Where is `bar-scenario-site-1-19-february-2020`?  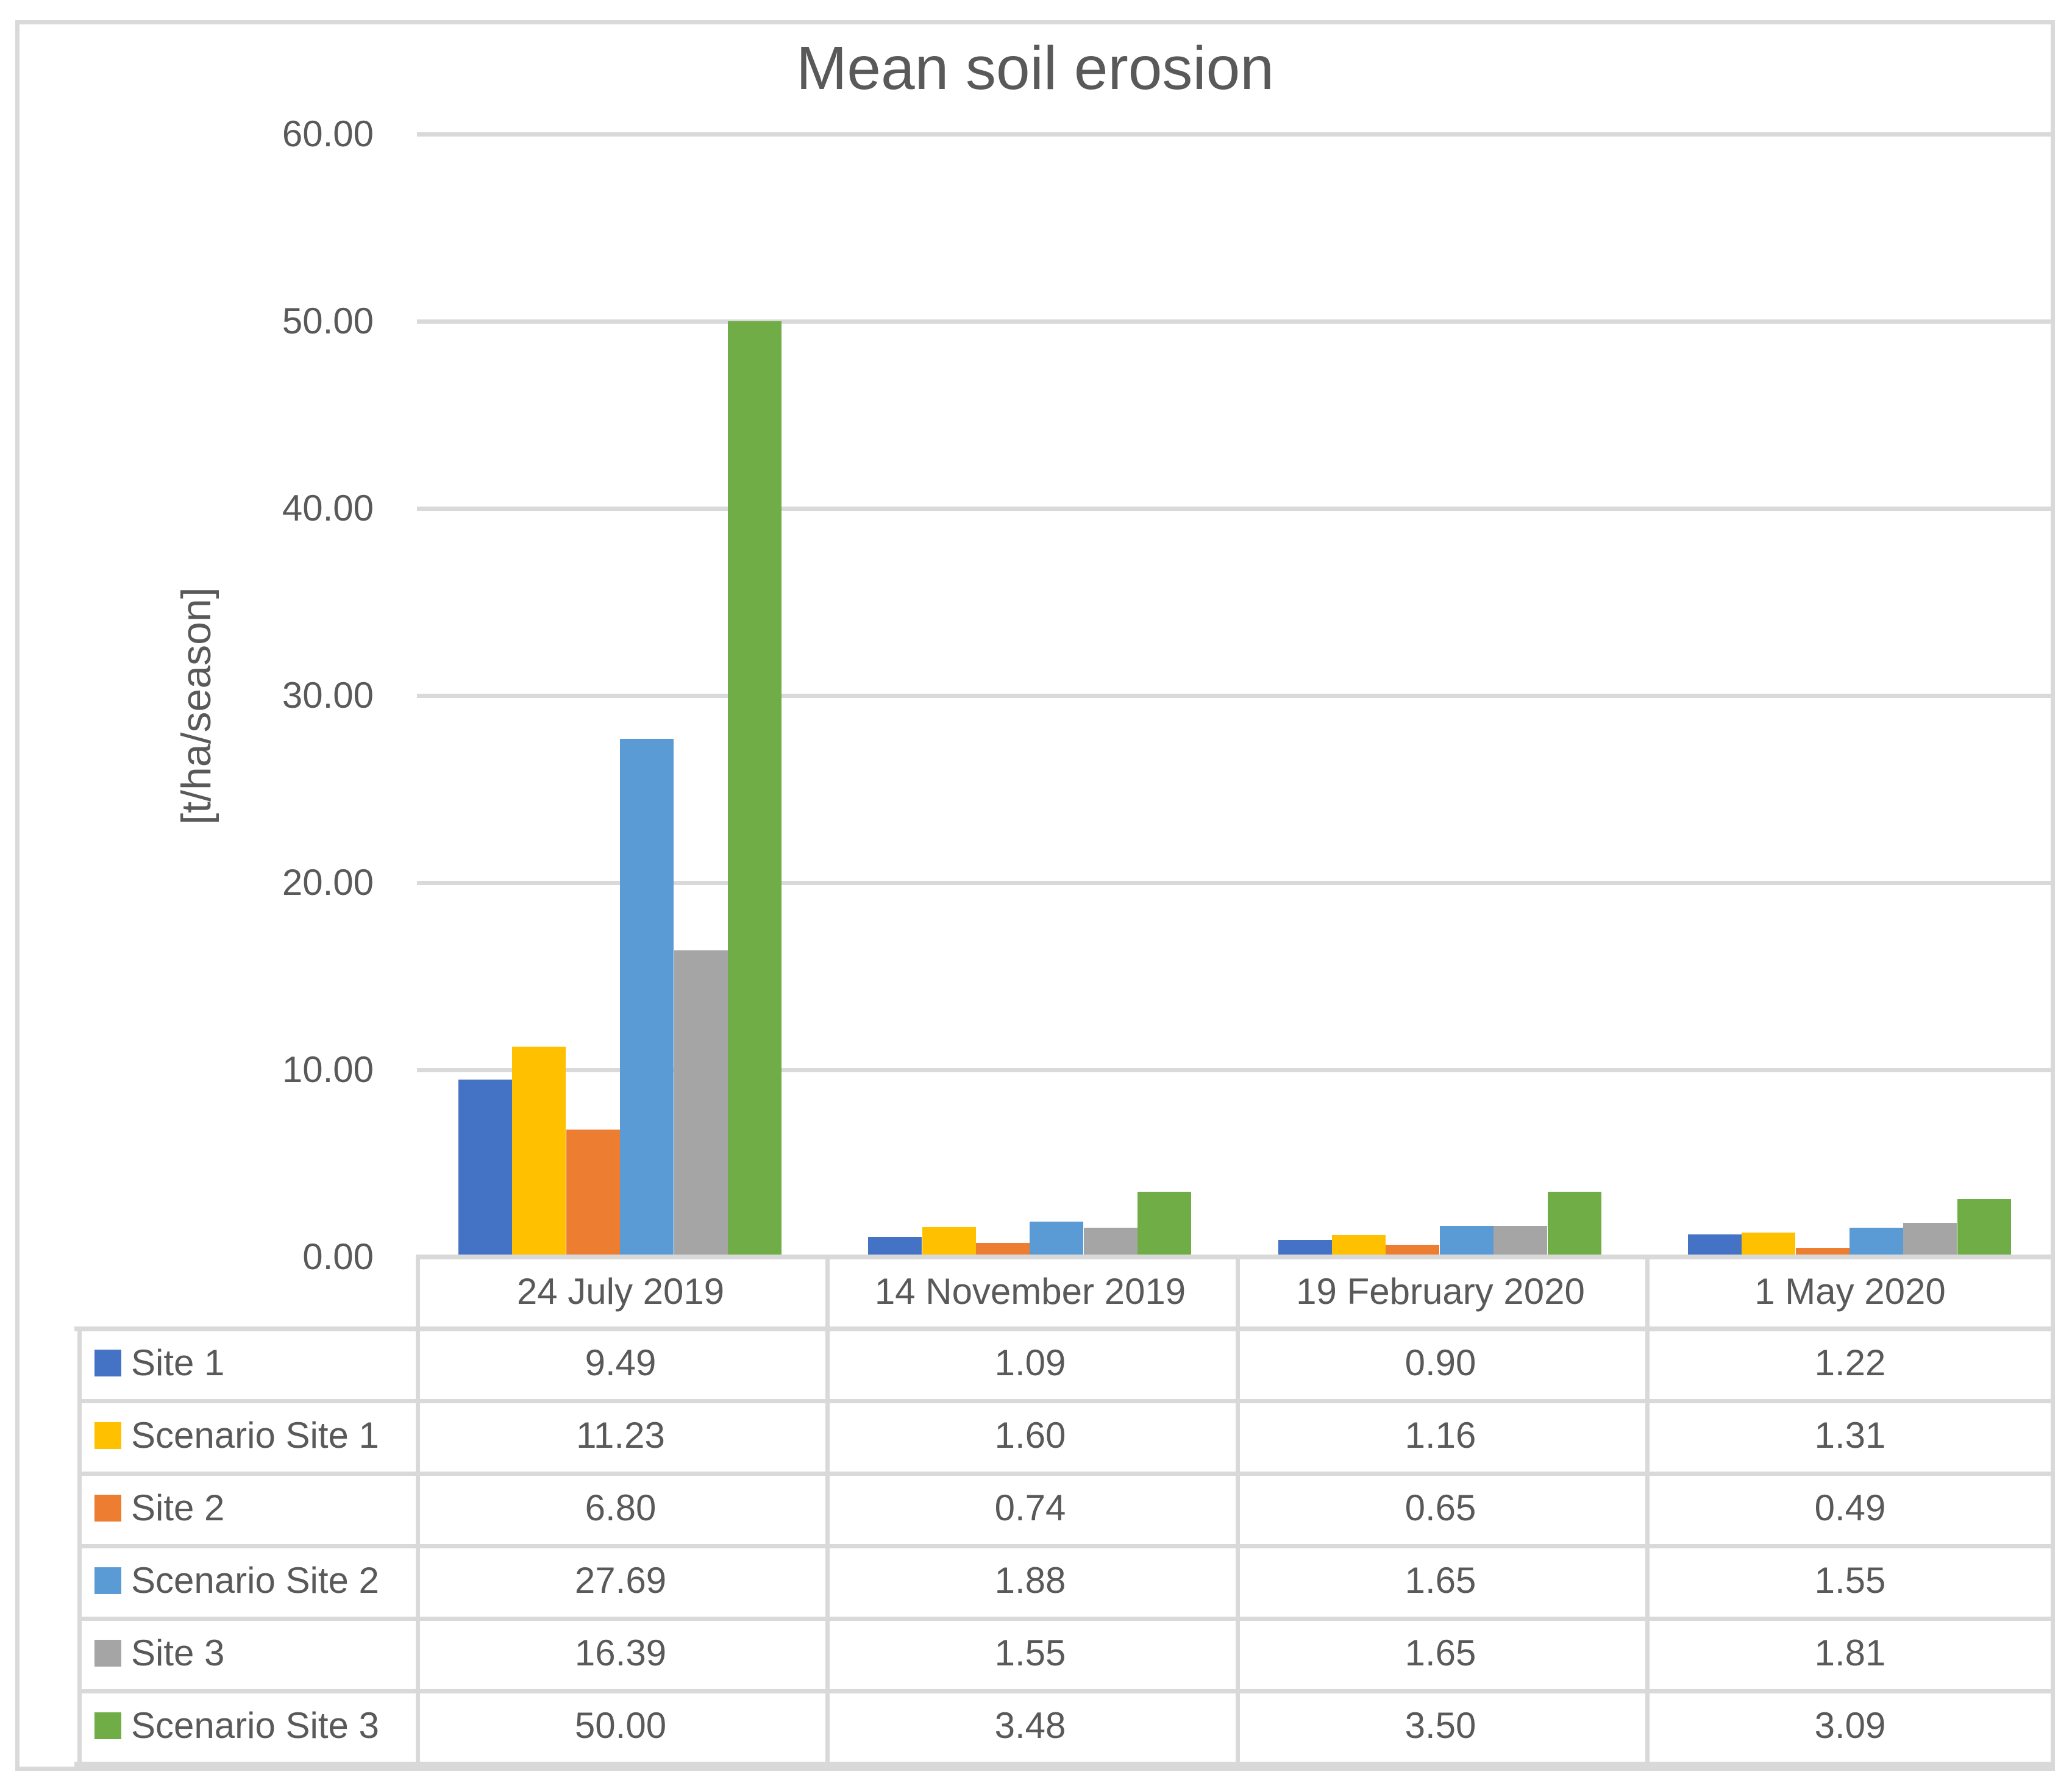
bar-scenario-site-1-19-february-2020 is located at coordinates (1359, 1246).